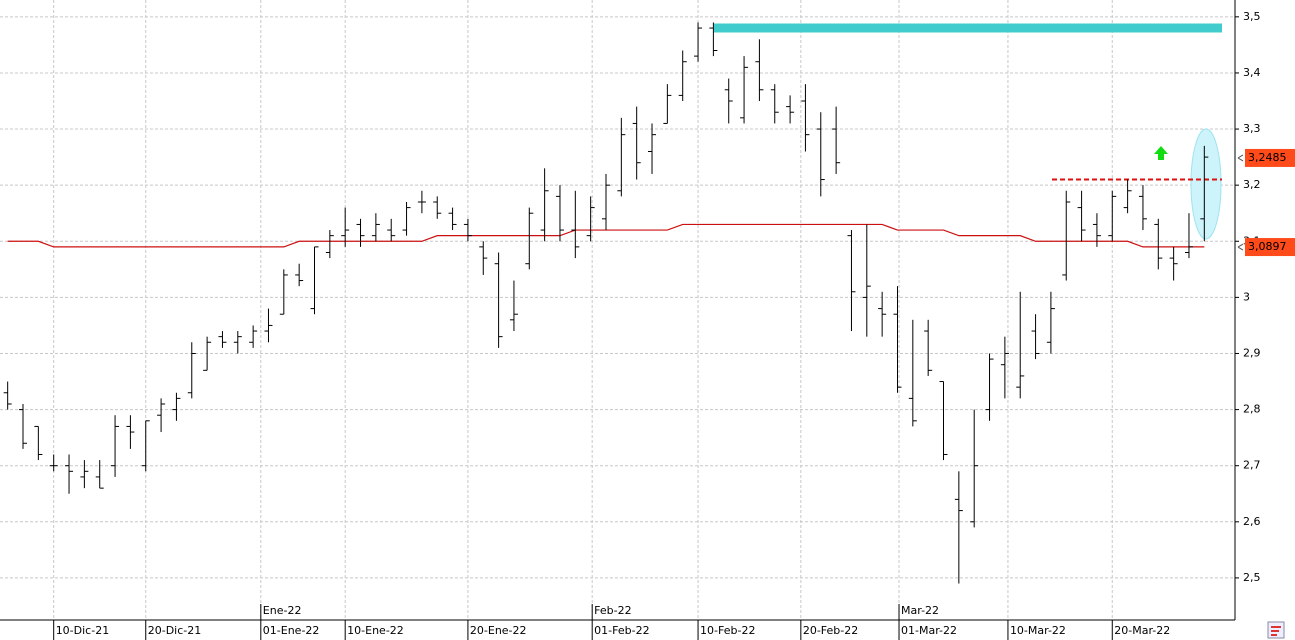 The width and height of the screenshot is (1295, 640). Describe the element at coordinates (1252, 409) in the screenshot. I see `y-tick-label: 2,8` at that location.